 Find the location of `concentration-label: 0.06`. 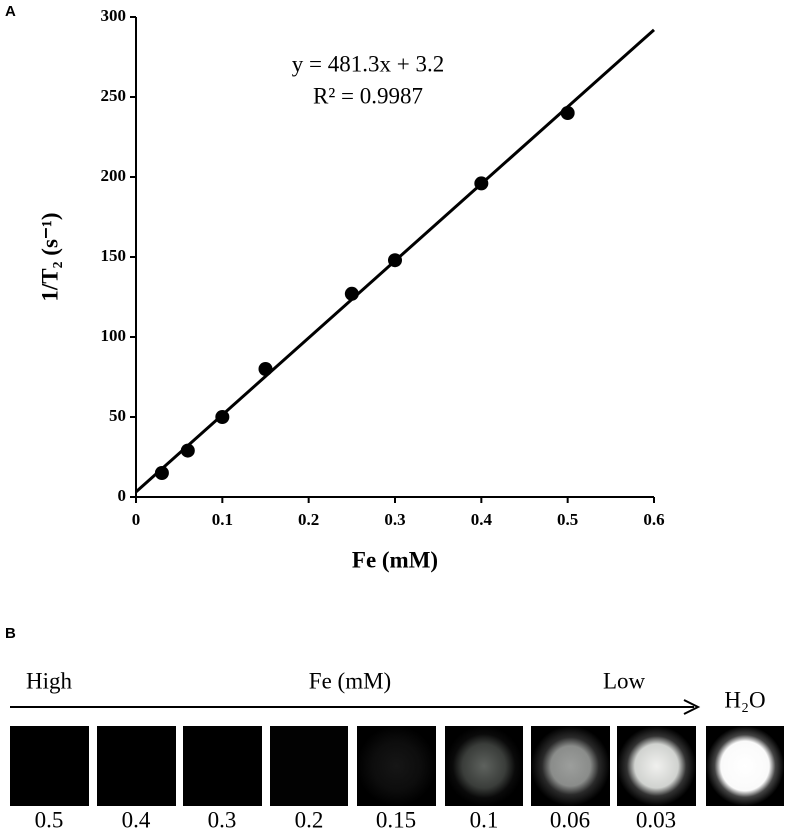

concentration-label: 0.06 is located at coordinates (570, 819).